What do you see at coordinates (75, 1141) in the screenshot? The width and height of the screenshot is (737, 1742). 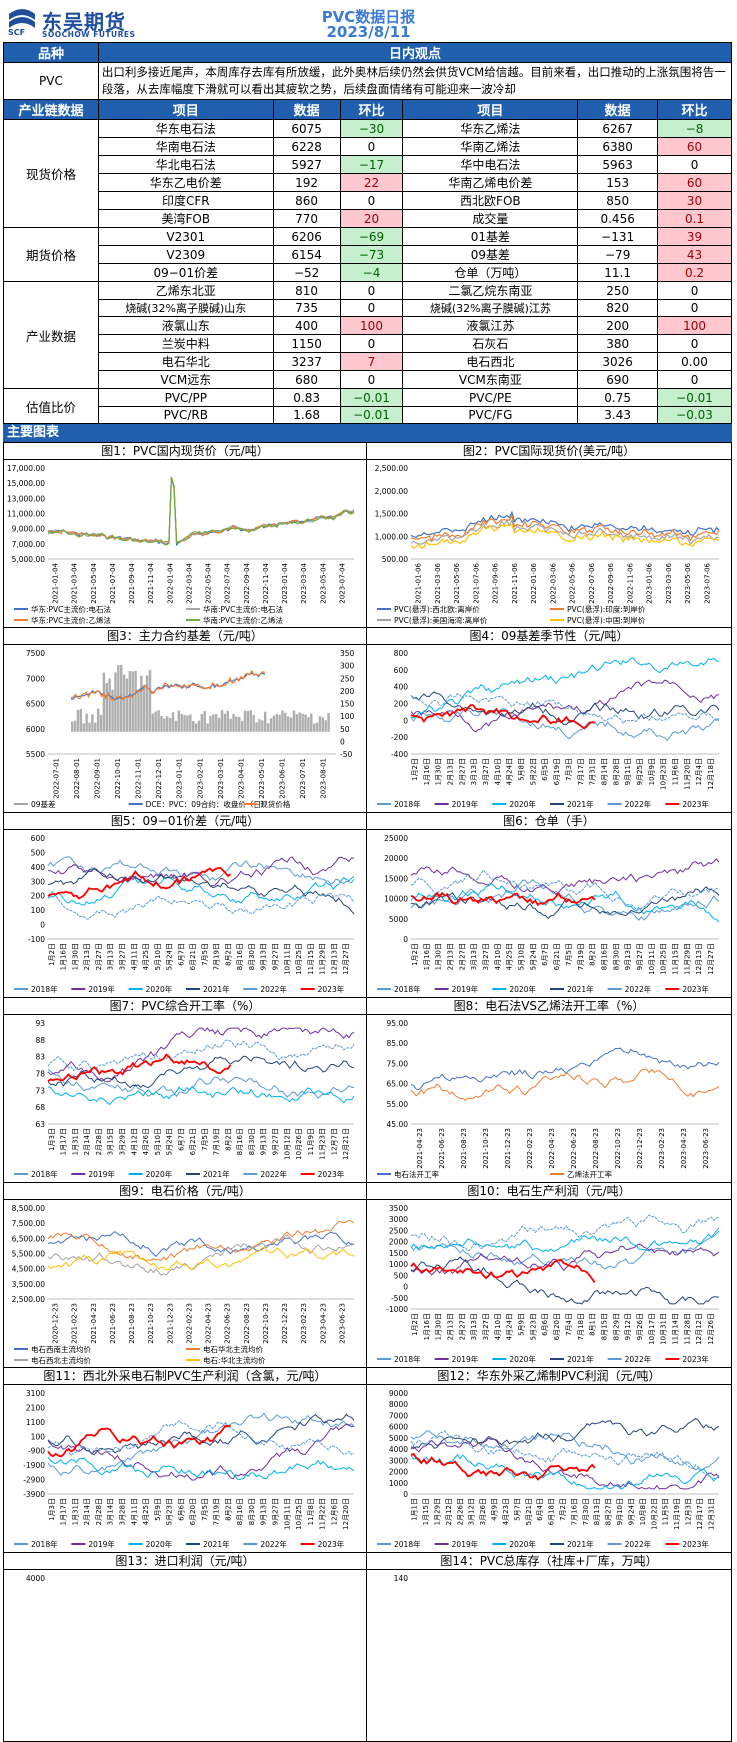 I see `x-tick-label: 1月31日` at bounding box center [75, 1141].